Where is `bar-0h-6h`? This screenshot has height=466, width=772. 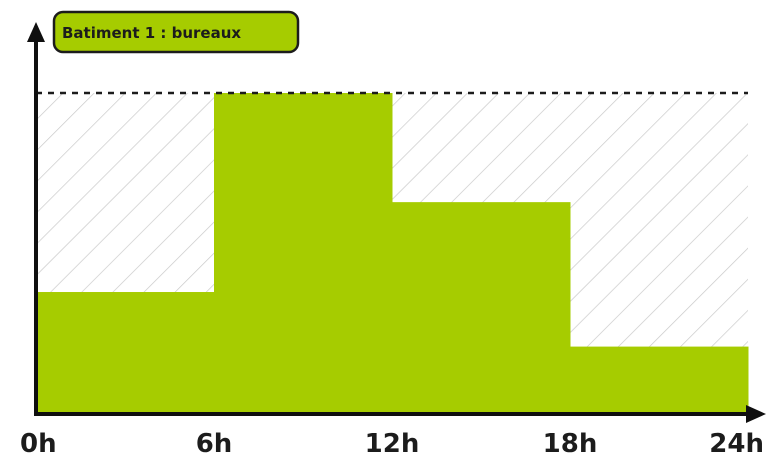 bar-0h-6h is located at coordinates (125, 353).